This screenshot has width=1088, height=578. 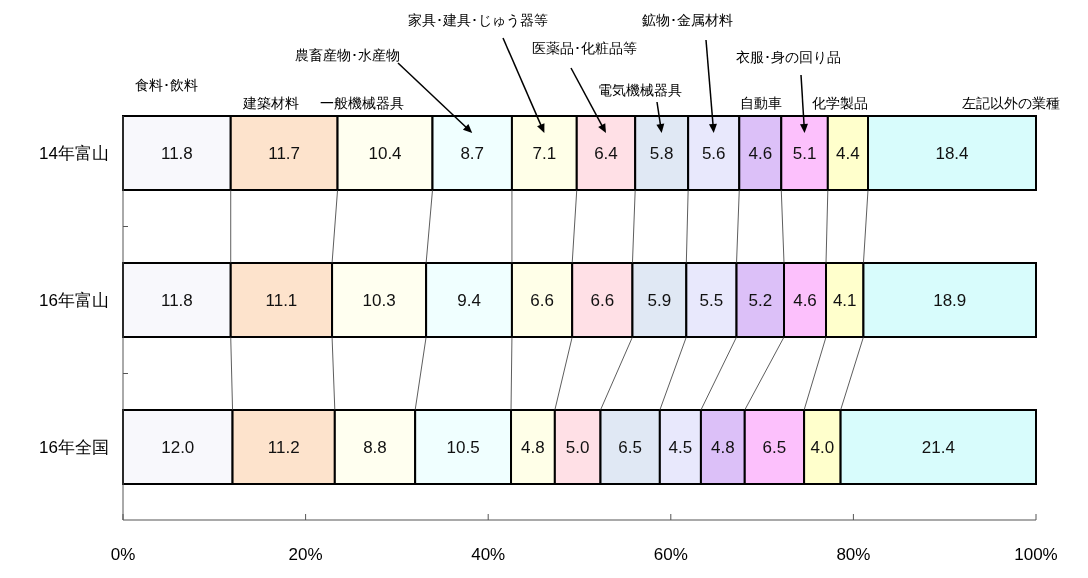 I want to click on y-tick-label: 14年富山, so click(x=74, y=153).